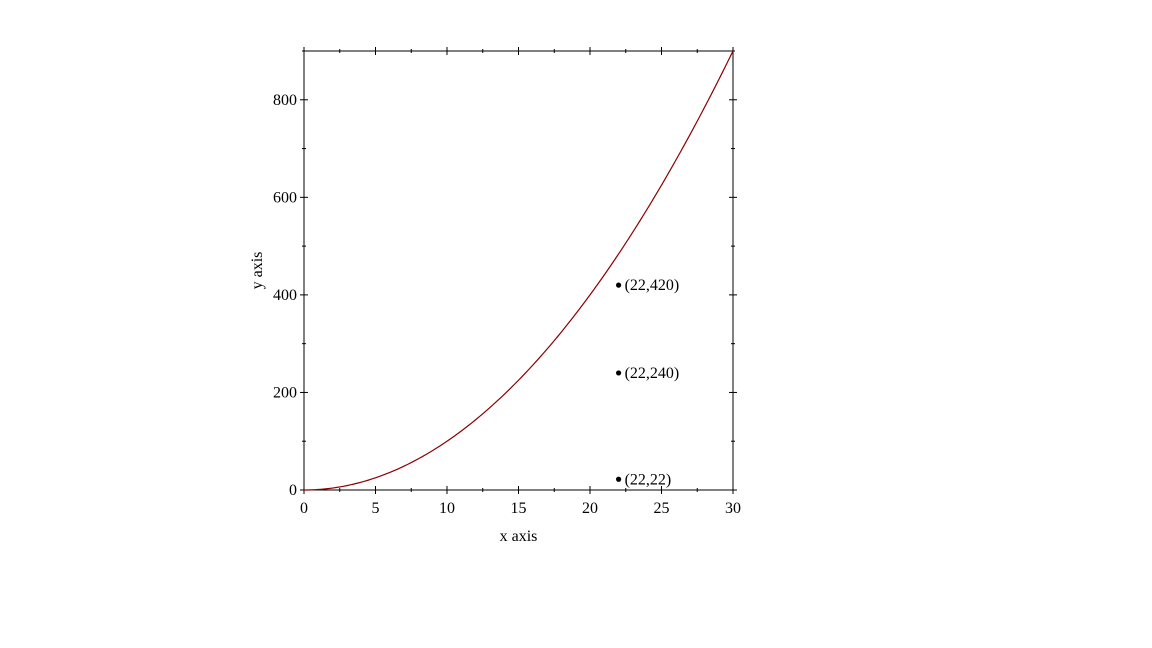  I want to click on x-tick-label: 10, so click(447, 508).